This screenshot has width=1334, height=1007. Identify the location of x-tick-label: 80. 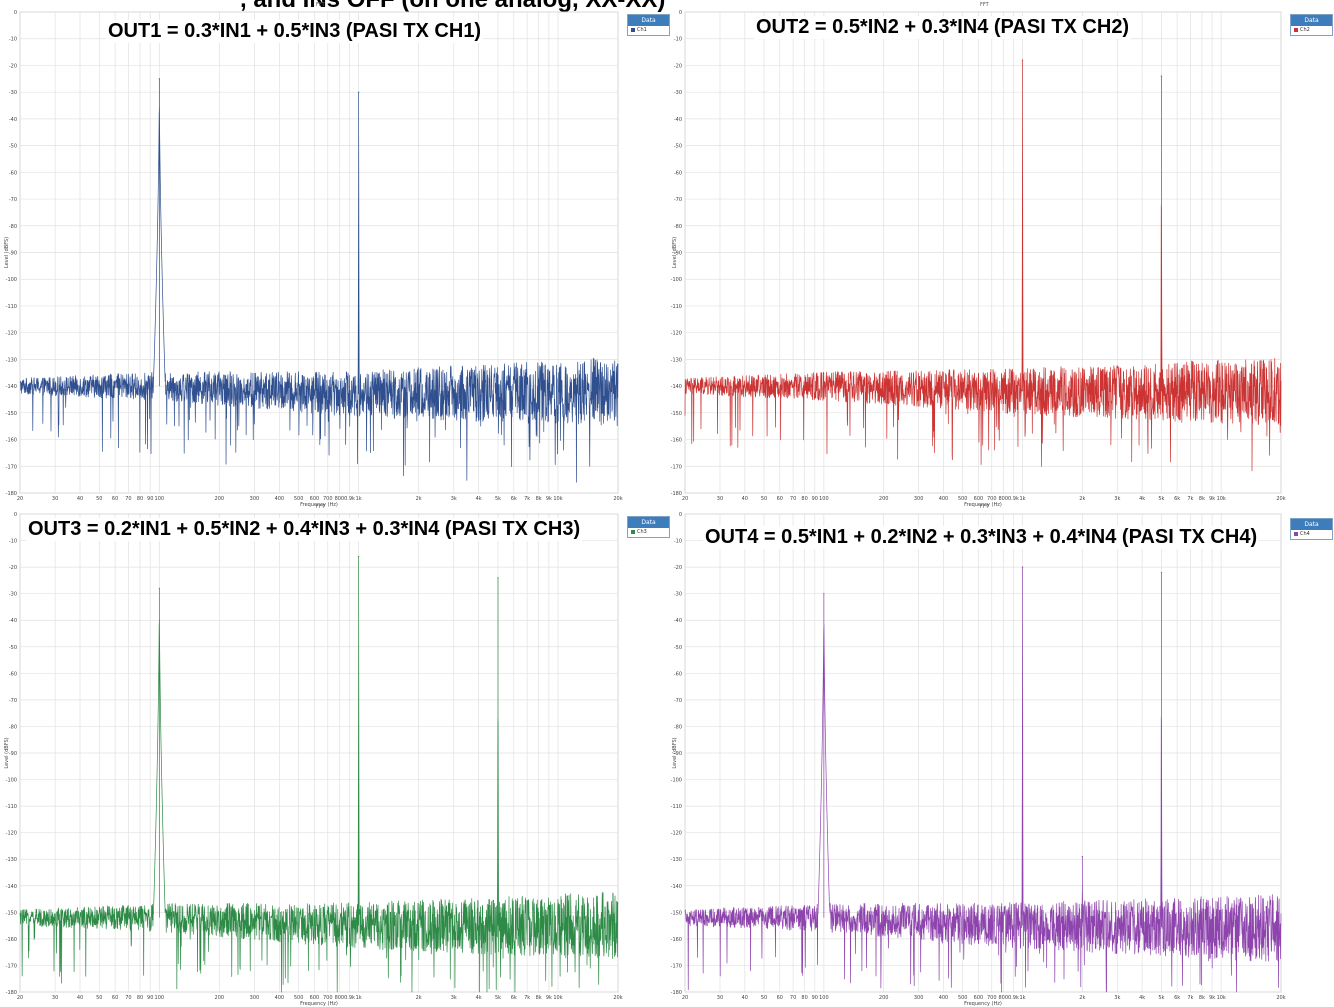
(804, 998).